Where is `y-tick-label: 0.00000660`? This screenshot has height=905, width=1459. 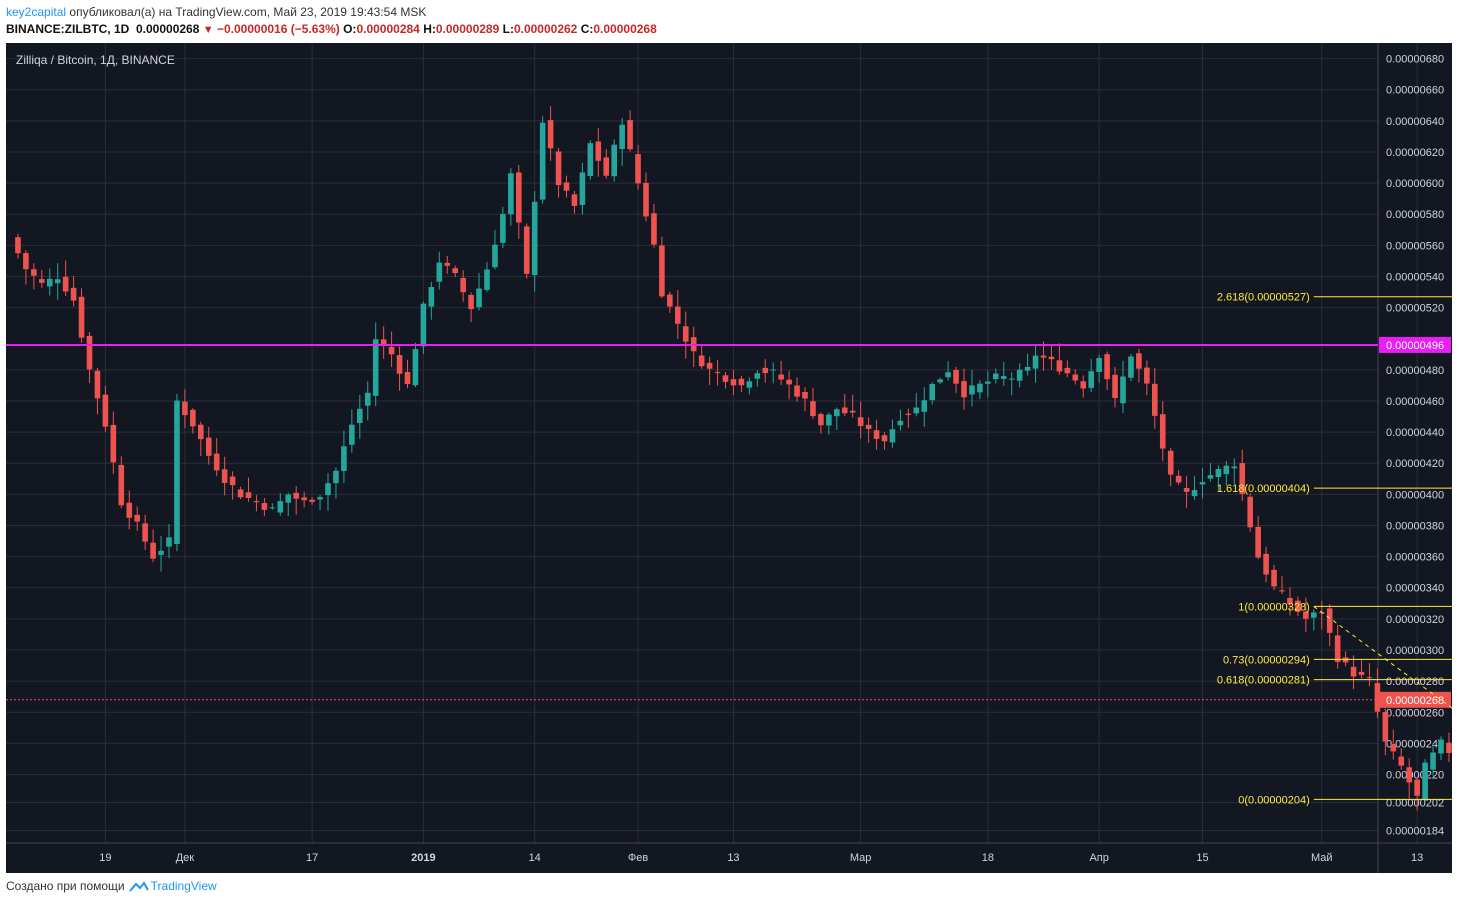
y-tick-label: 0.00000660 is located at coordinates (1415, 91).